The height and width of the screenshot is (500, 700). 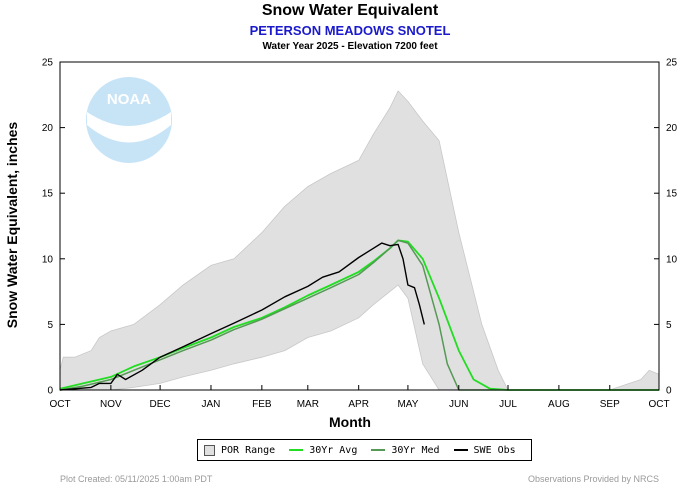 I want to click on legend-item-30yr-avg: 30Yr Avg, so click(x=323, y=450).